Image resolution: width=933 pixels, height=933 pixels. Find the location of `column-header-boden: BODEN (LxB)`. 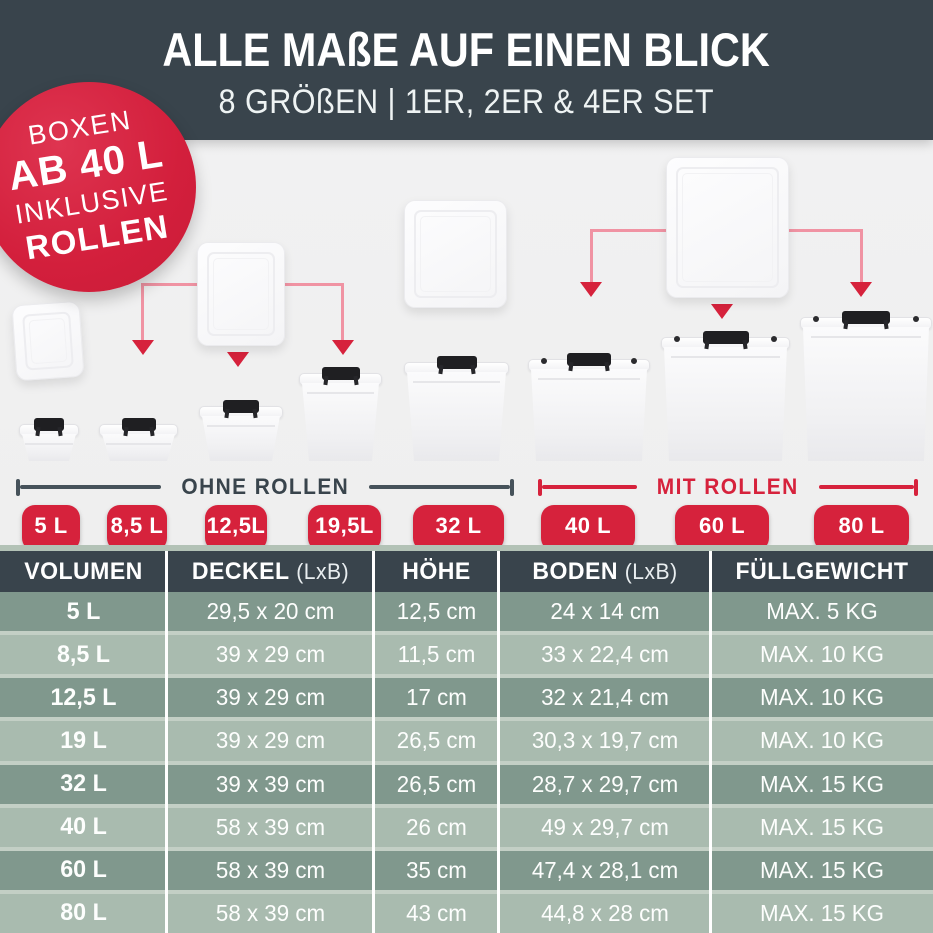

column-header-boden: BODEN (LxB) is located at coordinates (605, 571).